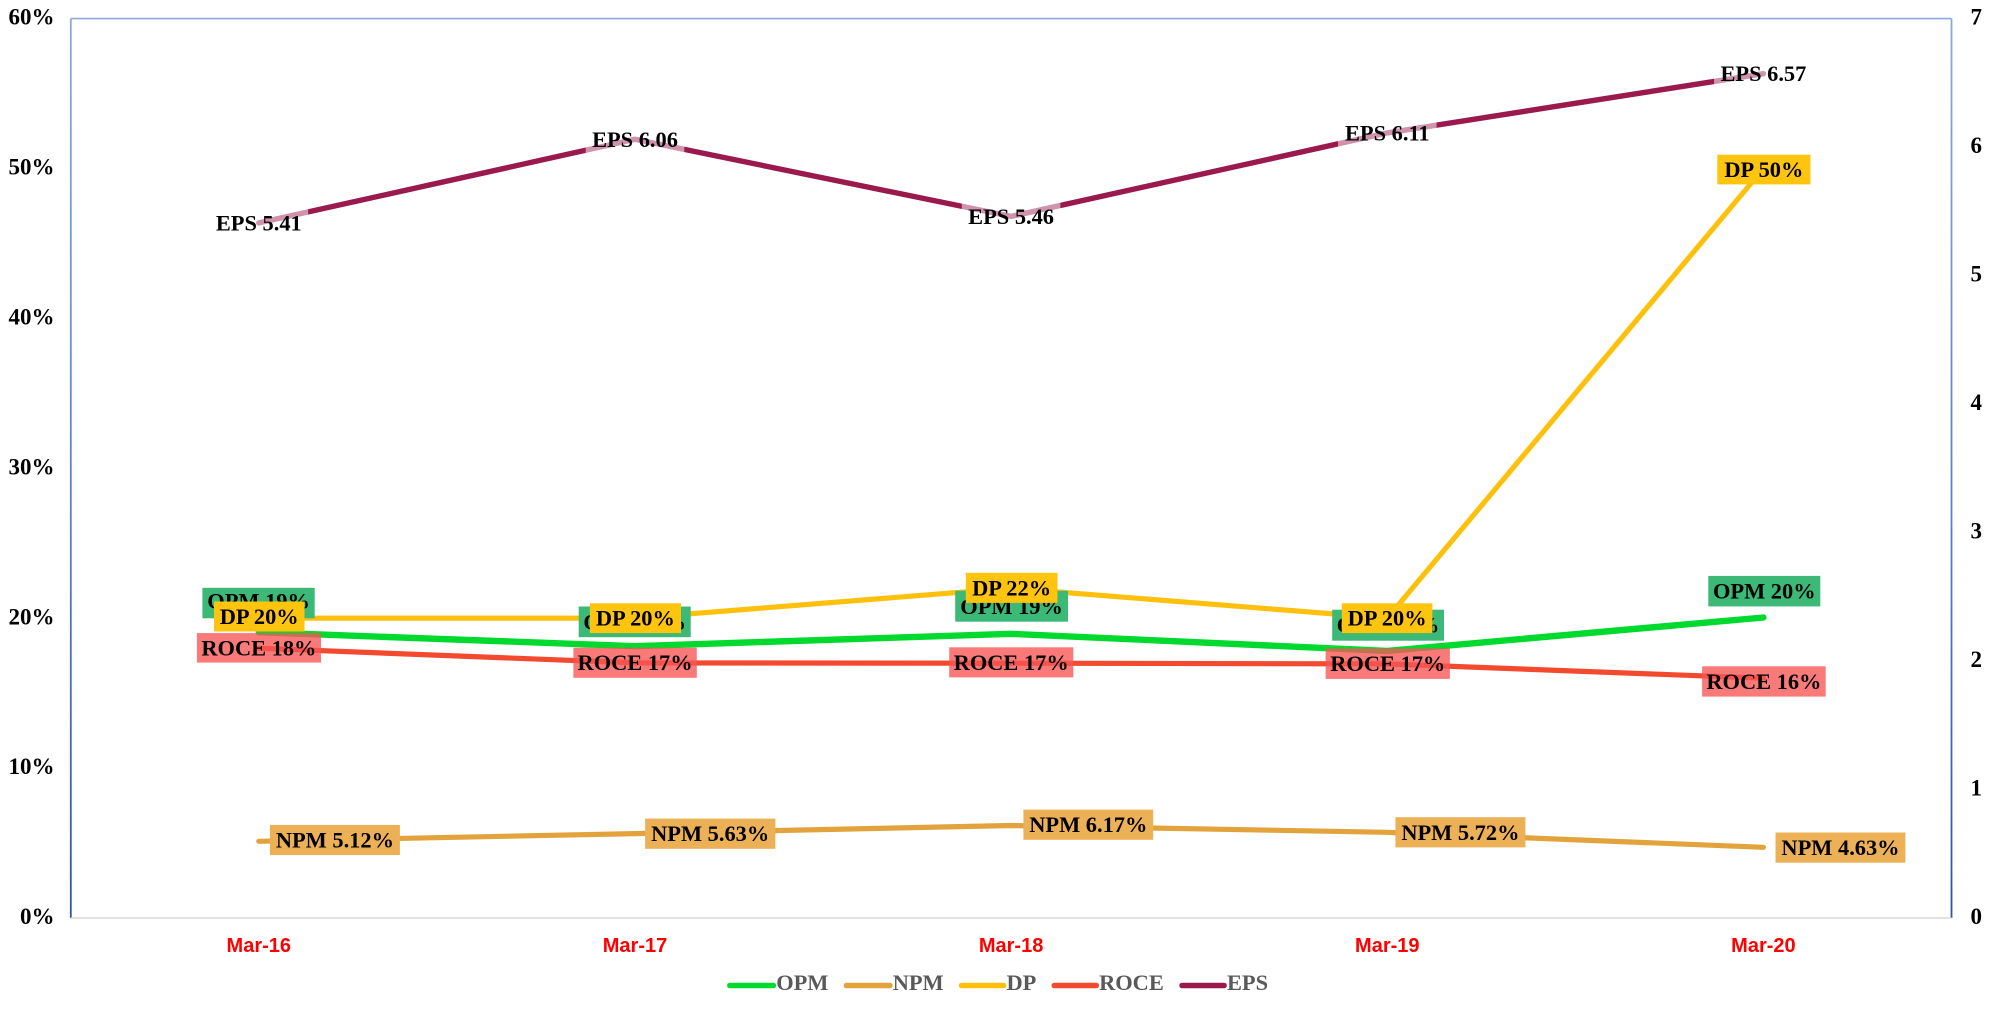  Describe the element at coordinates (635, 139) in the screenshot. I see `svg-text: EPS 6.06` at that location.